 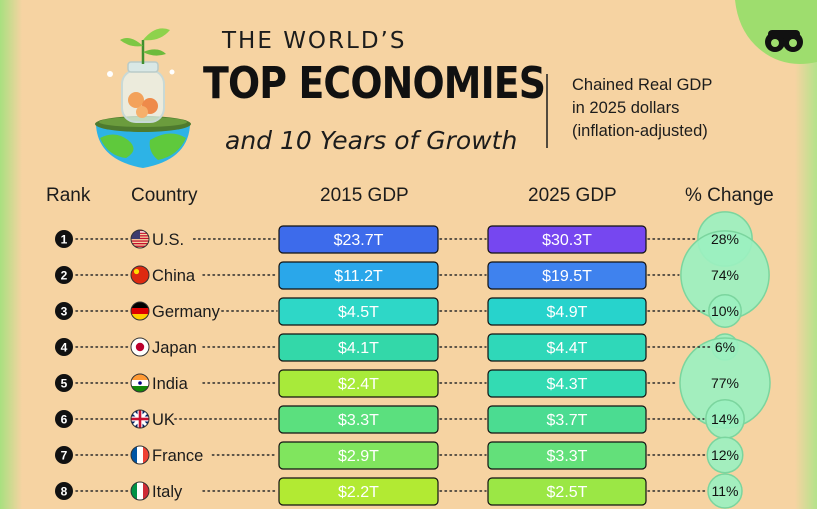 What do you see at coordinates (371, 140) in the screenshot?
I see `subtitle: and 10 Years of Growth` at bounding box center [371, 140].